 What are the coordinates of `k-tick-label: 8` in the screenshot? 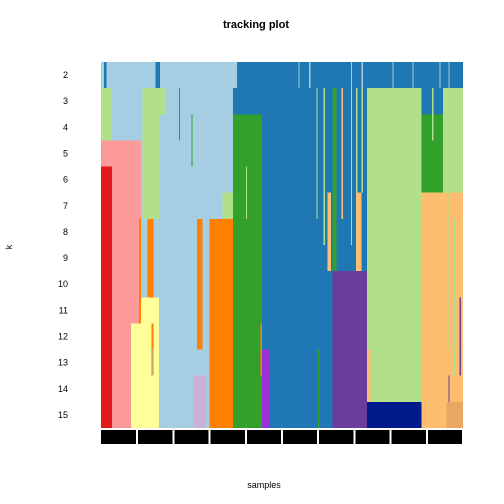 It's located at (65, 232).